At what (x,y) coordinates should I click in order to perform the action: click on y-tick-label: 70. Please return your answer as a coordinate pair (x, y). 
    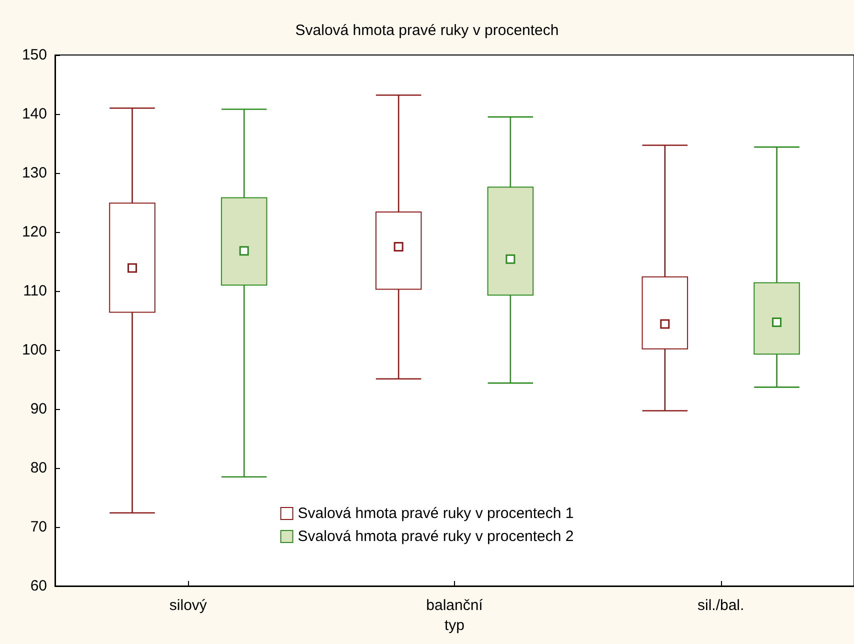
    Looking at the image, I should click on (38, 527).